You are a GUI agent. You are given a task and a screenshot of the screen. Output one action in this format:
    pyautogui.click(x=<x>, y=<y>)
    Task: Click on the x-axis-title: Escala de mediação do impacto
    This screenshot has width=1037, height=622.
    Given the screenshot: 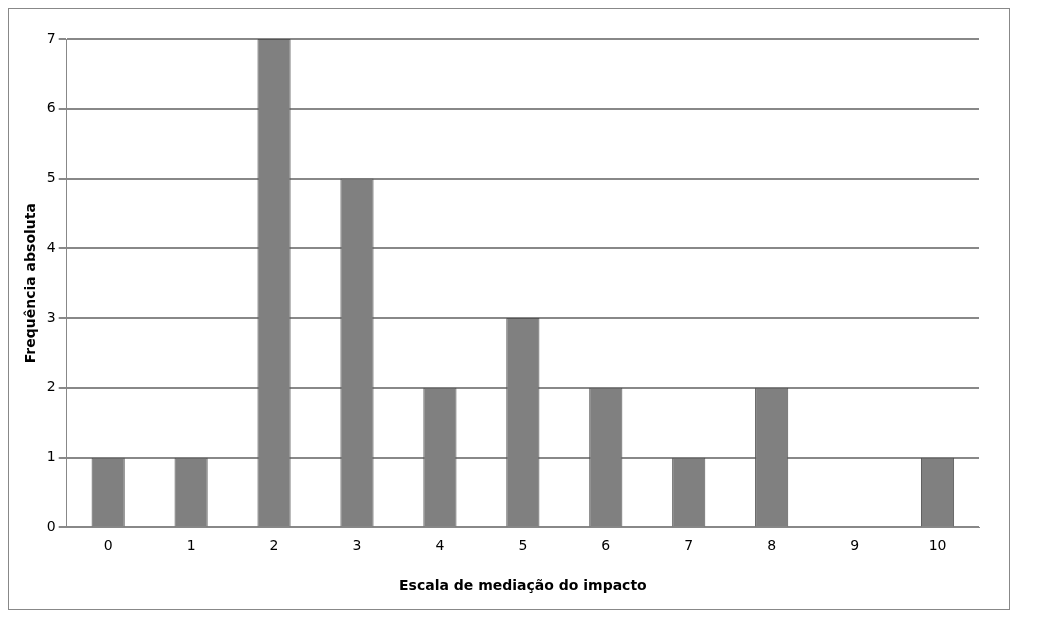 What is the action you would take?
    pyautogui.click(x=523, y=585)
    